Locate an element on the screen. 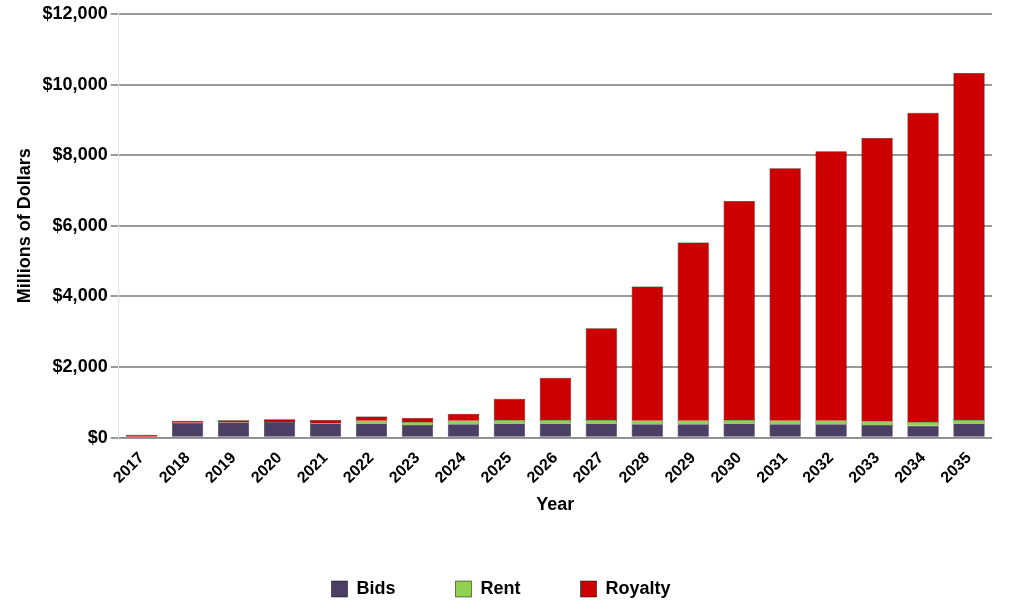 The height and width of the screenshot is (614, 1012). legend-label: Bids is located at coordinates (376, 587).